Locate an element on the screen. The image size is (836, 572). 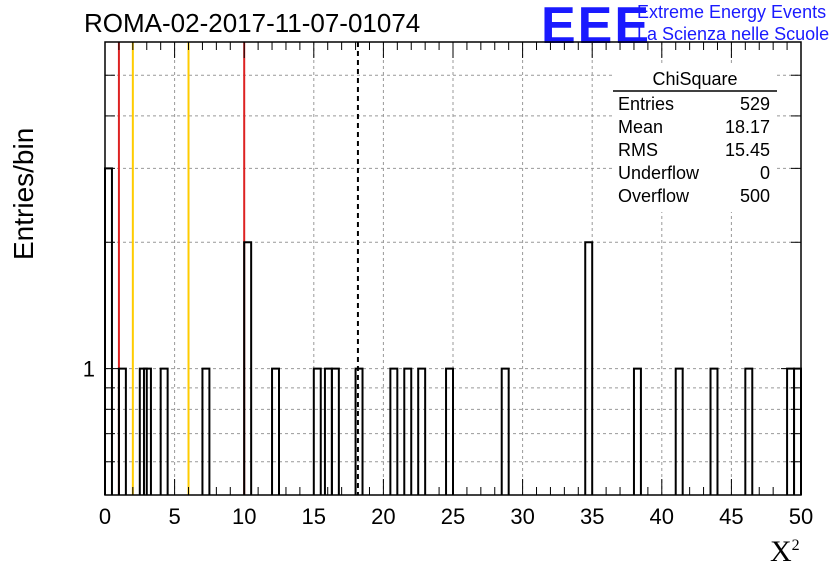
stats-row-value: 500 is located at coordinates (755, 196).